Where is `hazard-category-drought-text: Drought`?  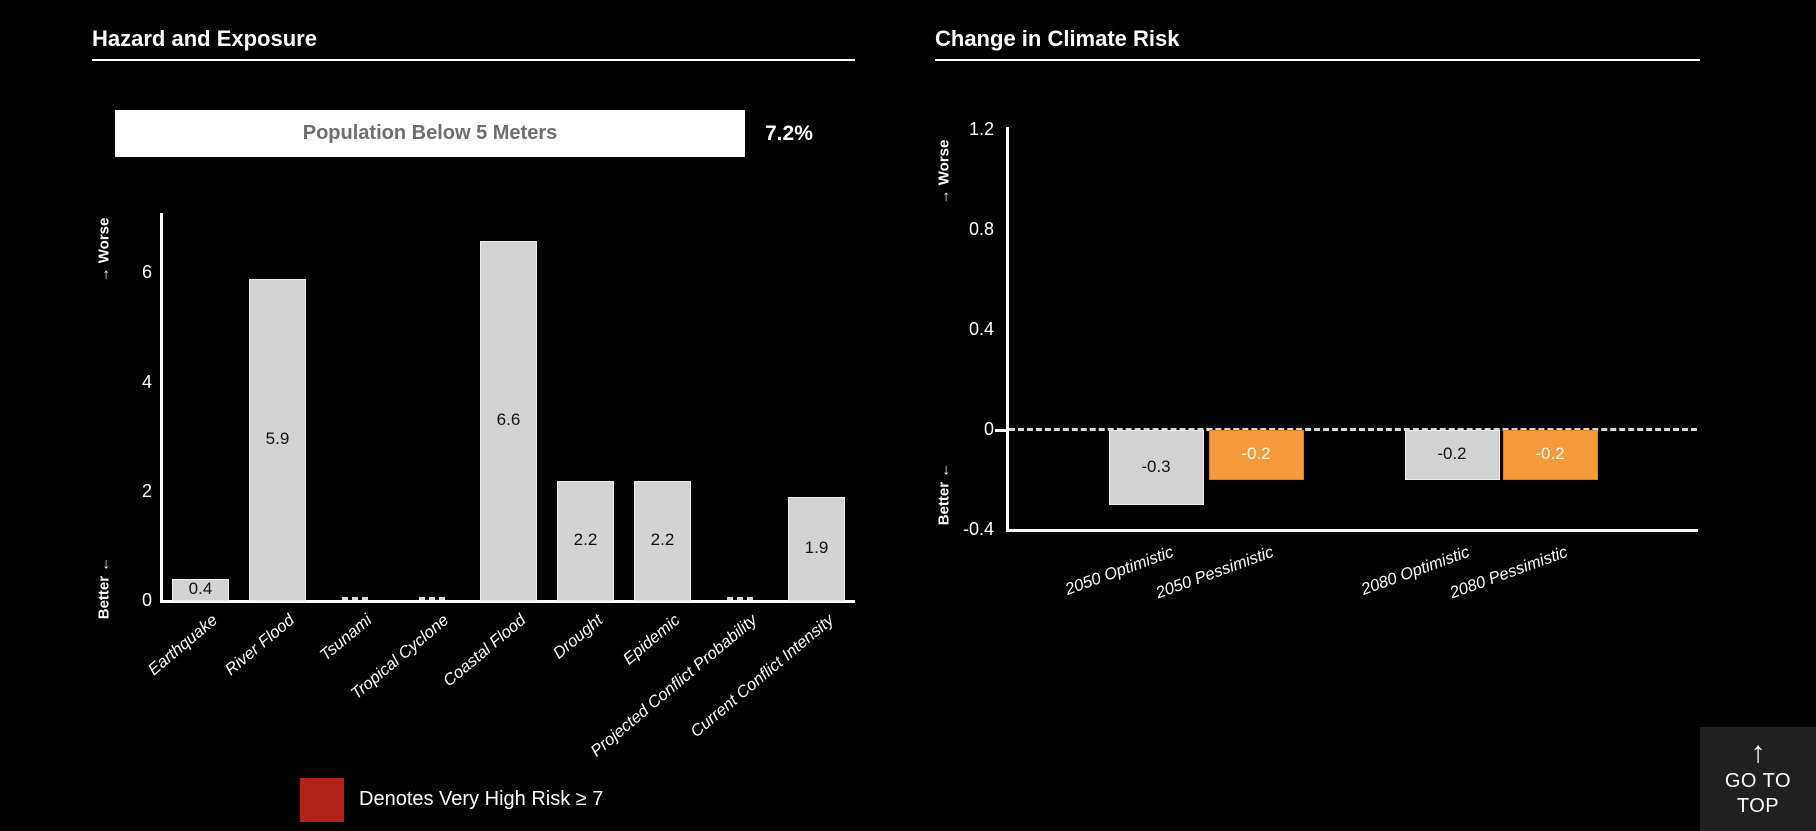 hazard-category-drought-text: Drought is located at coordinates (578, 637).